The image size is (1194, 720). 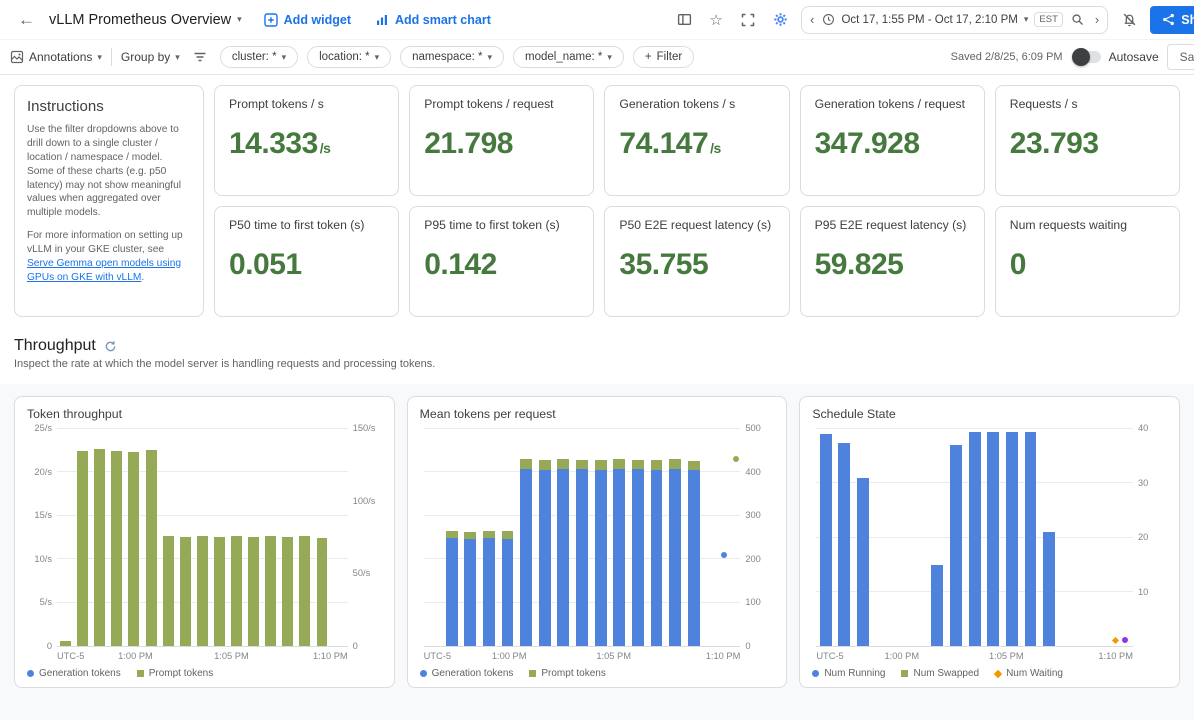 I want to click on legend-label: Prompt tokens, so click(x=181, y=673).